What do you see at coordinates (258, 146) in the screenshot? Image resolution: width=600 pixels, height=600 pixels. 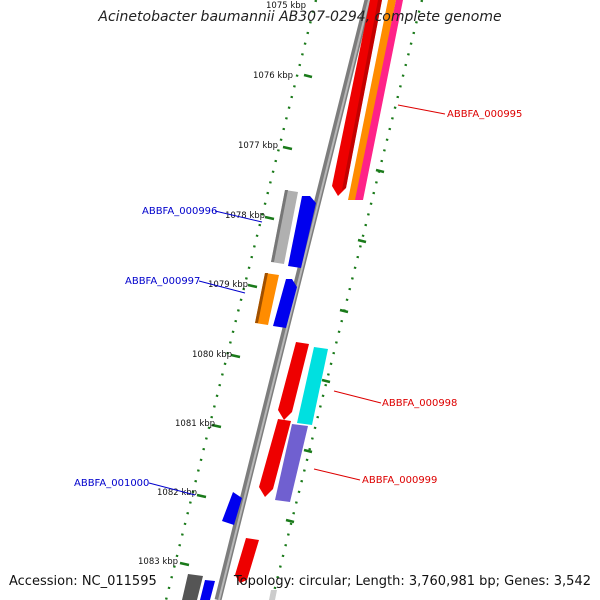 I see `ruler-label: 1077 kbp` at bounding box center [258, 146].